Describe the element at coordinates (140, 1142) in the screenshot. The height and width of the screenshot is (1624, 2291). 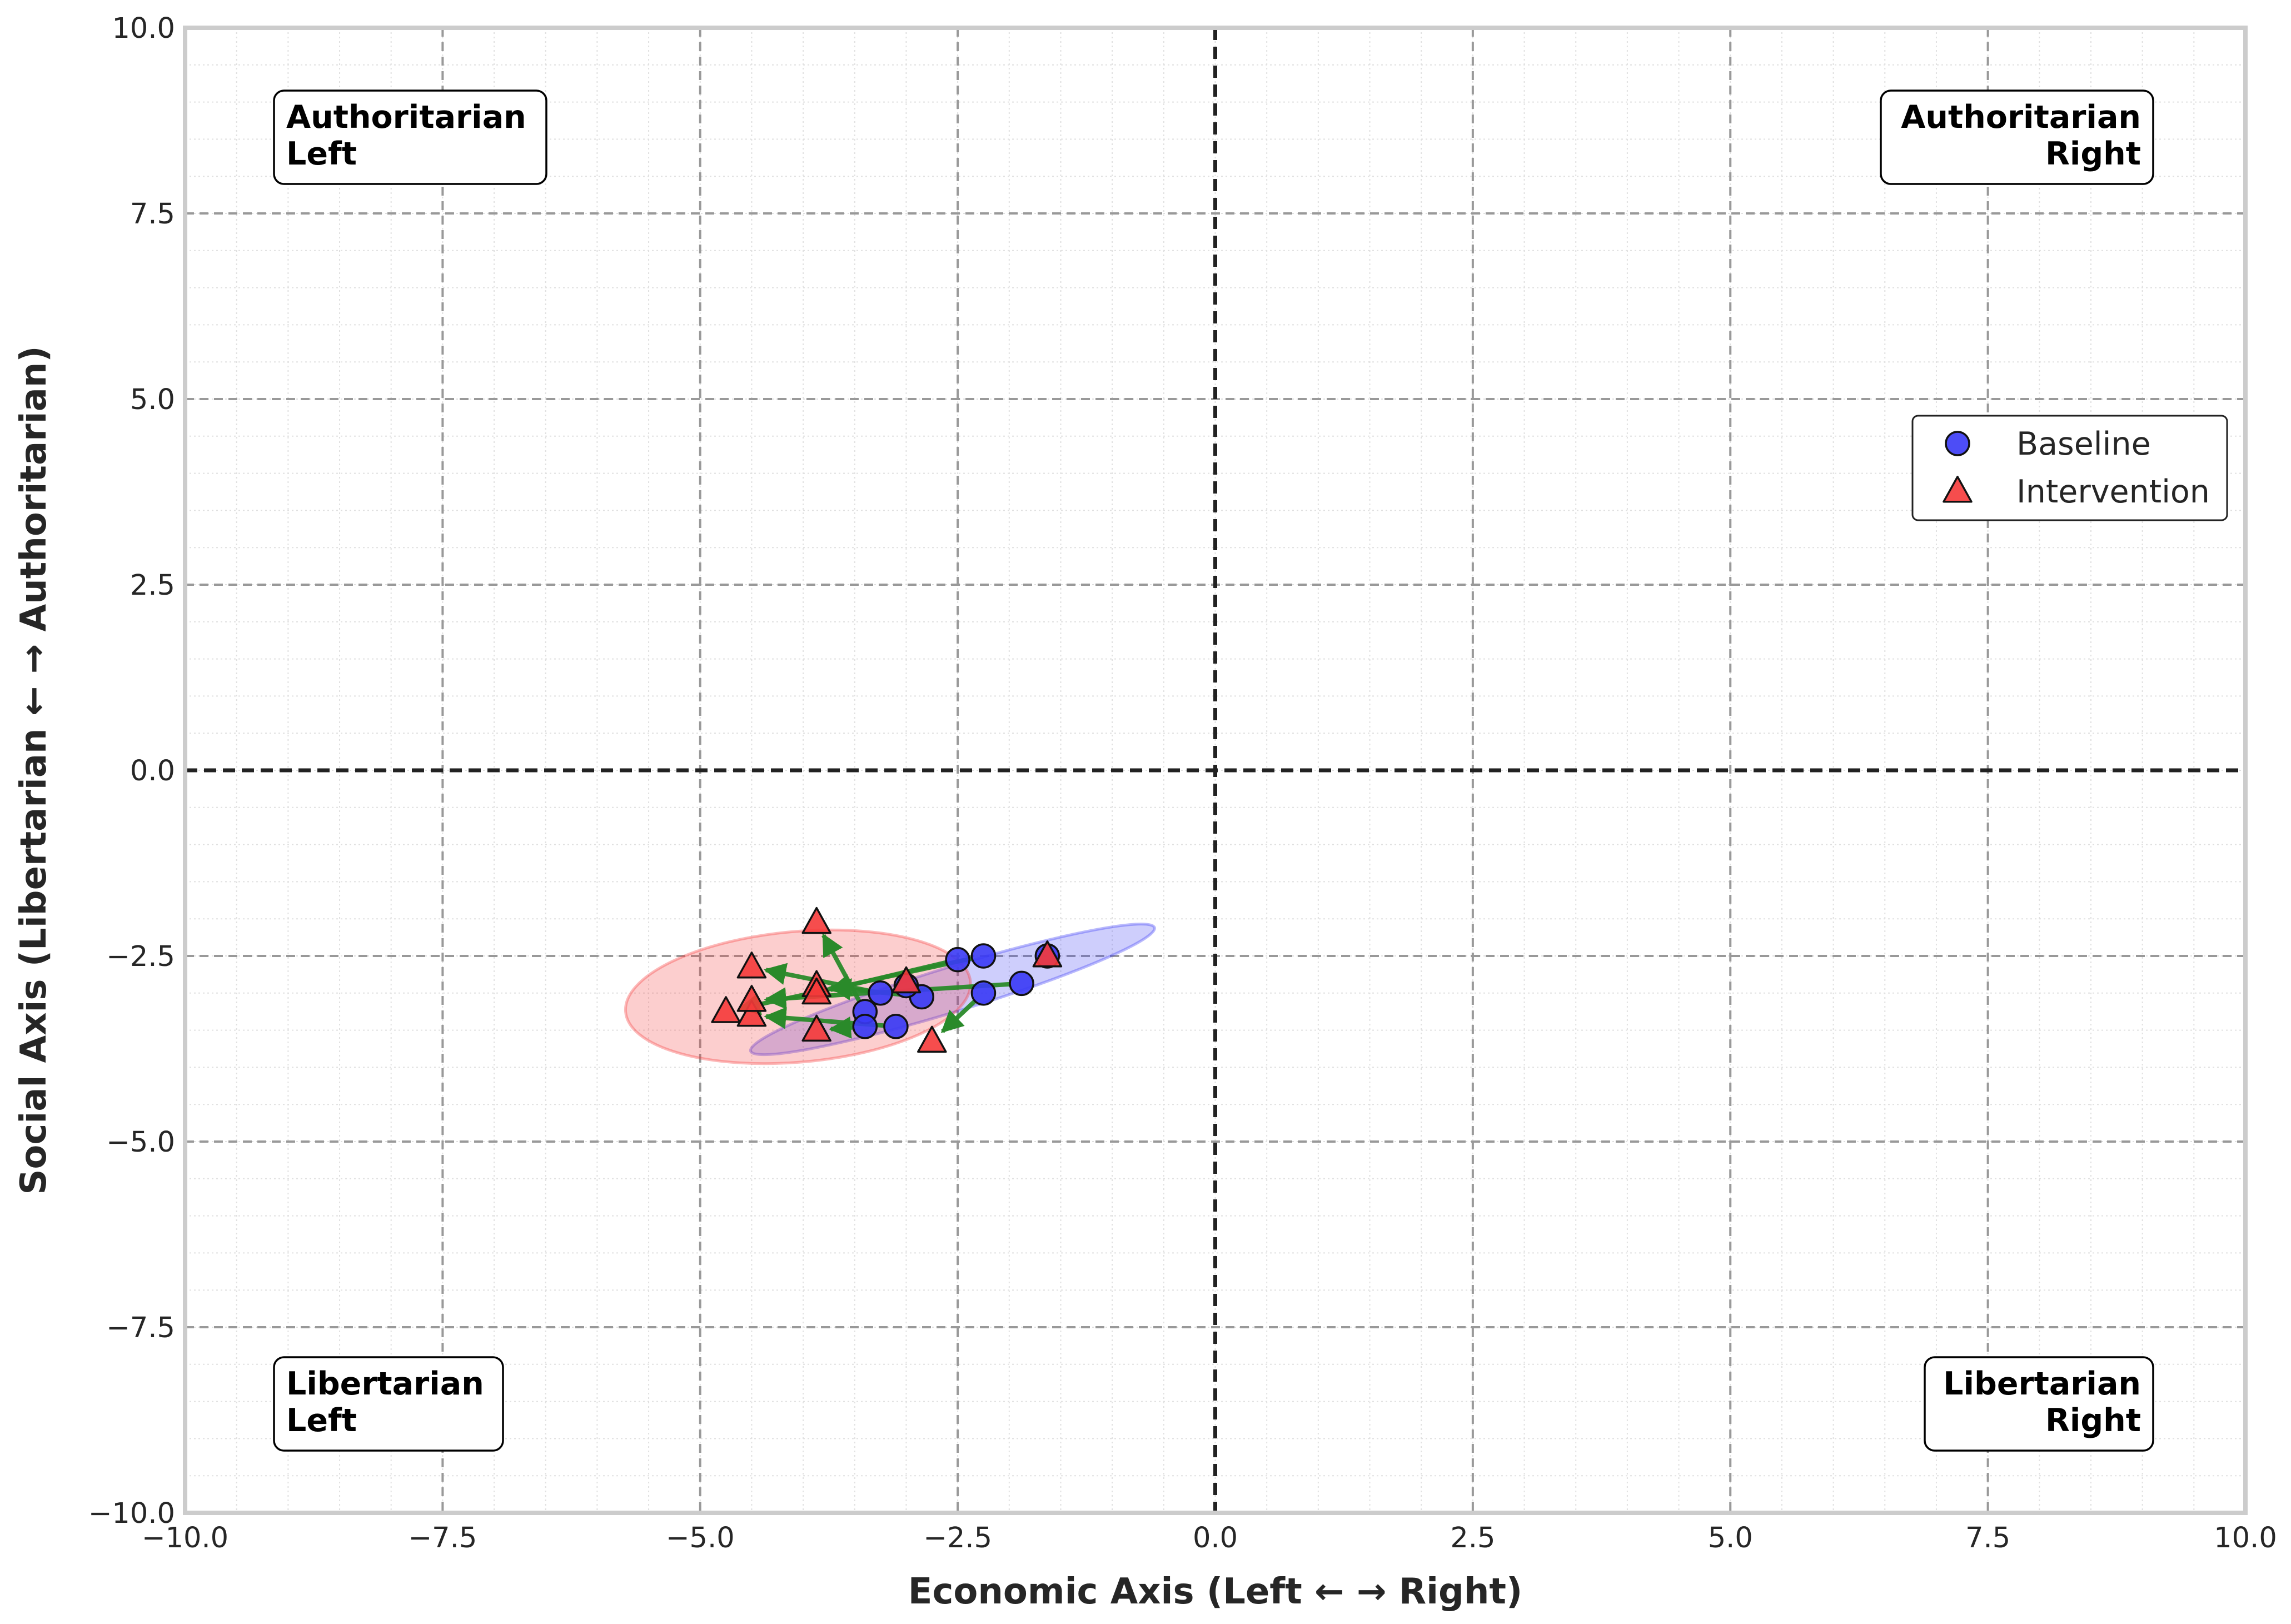
I see `y-tick-label: −5.0` at that location.